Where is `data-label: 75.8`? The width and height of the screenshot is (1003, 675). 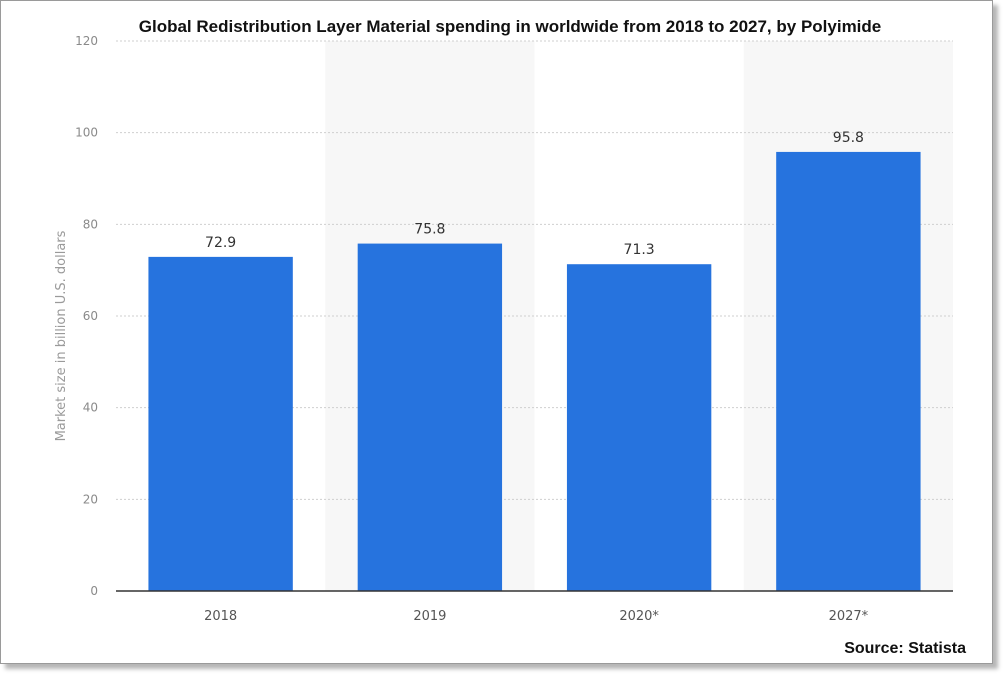
data-label: 75.8 is located at coordinates (429, 230).